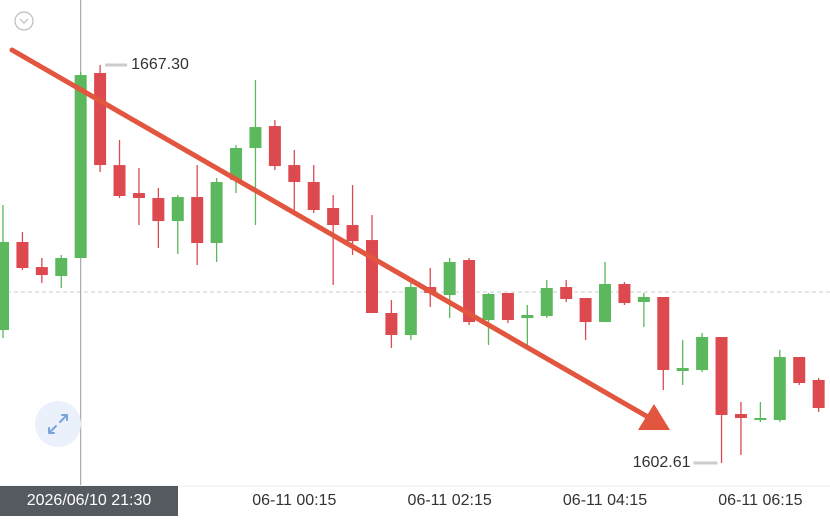 Image resolution: width=830 pixels, height=520 pixels. I want to click on x-tick-label: 06-11 00:15, so click(294, 500).